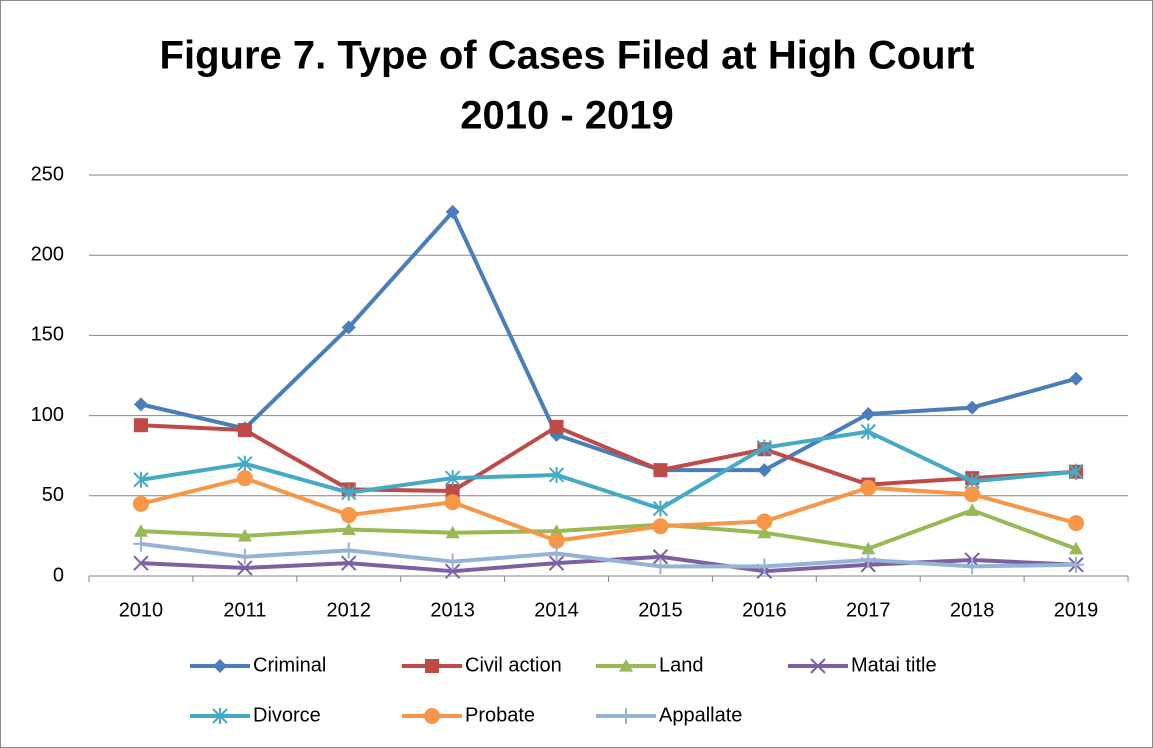 The image size is (1153, 748). Describe the element at coordinates (47, 174) in the screenshot. I see `y-tick-label: 250` at that location.